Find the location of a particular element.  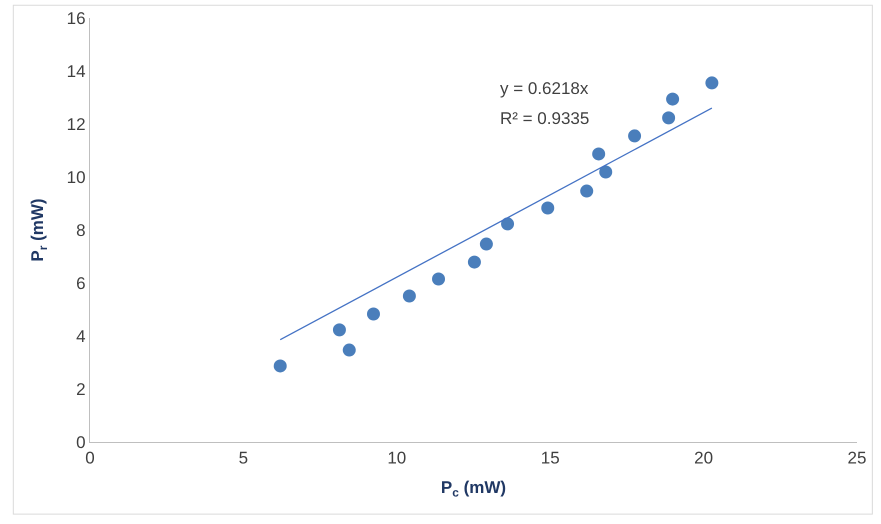

y-tick-label: 14 is located at coordinates (76, 71).